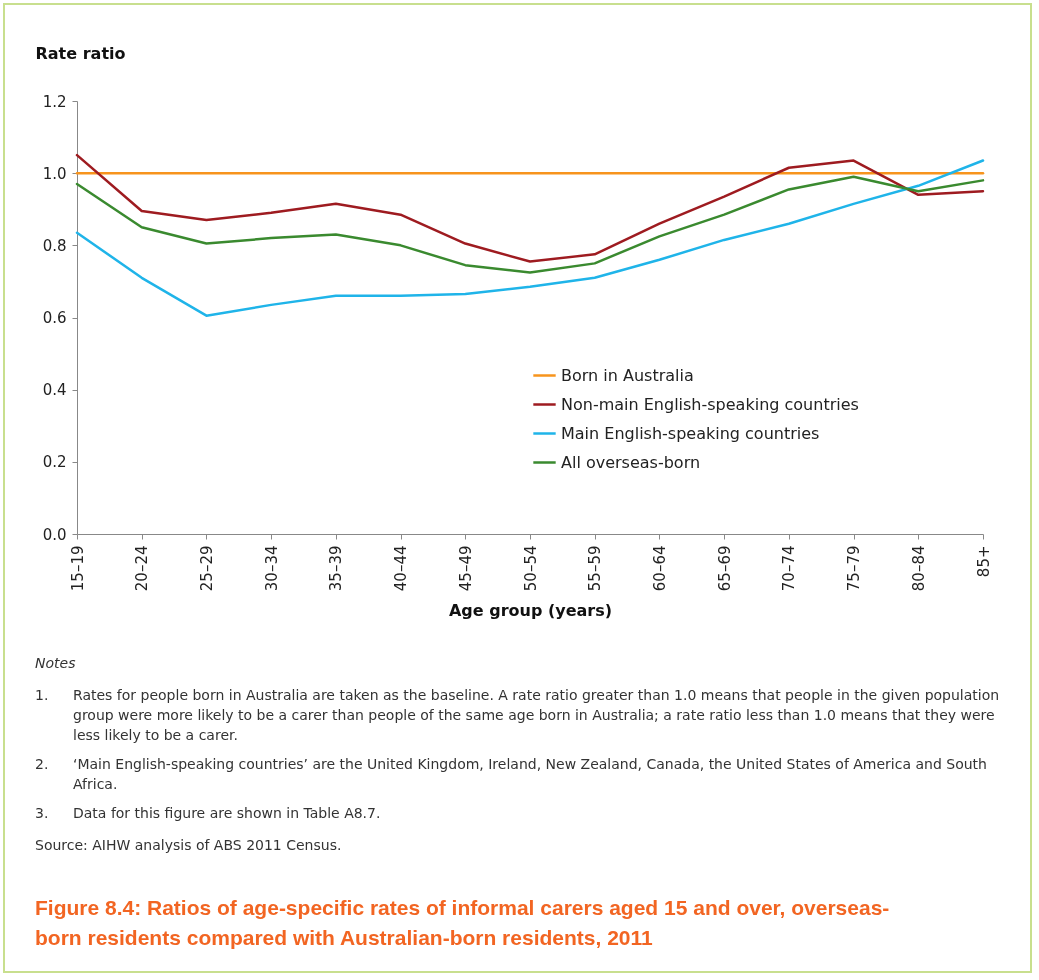  What do you see at coordinates (659, 568) in the screenshot?
I see `x-tick-label: 60–64` at bounding box center [659, 568].